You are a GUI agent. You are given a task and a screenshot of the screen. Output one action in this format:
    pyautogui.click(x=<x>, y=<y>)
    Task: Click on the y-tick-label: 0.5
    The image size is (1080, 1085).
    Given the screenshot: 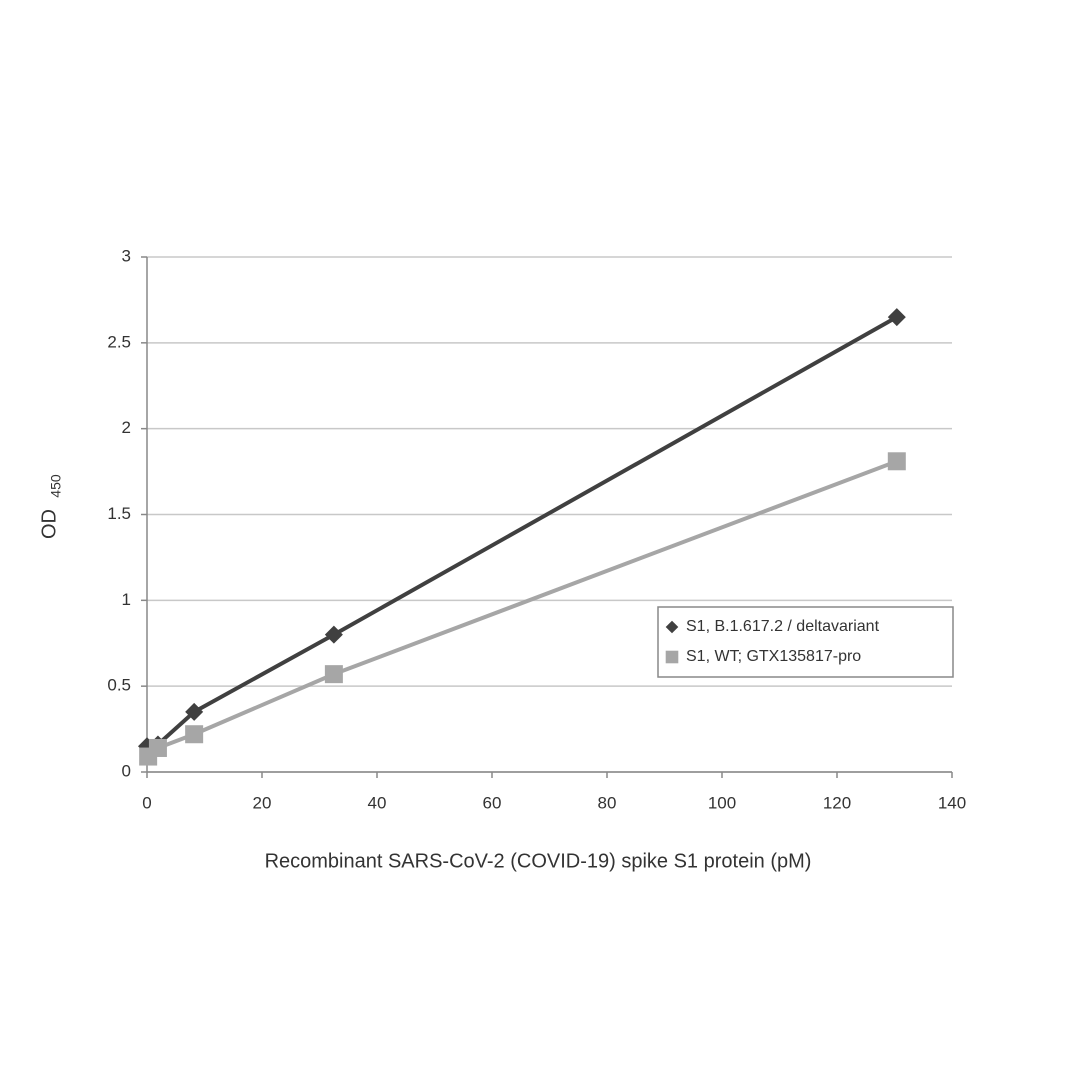 What is the action you would take?
    pyautogui.click(x=119, y=685)
    